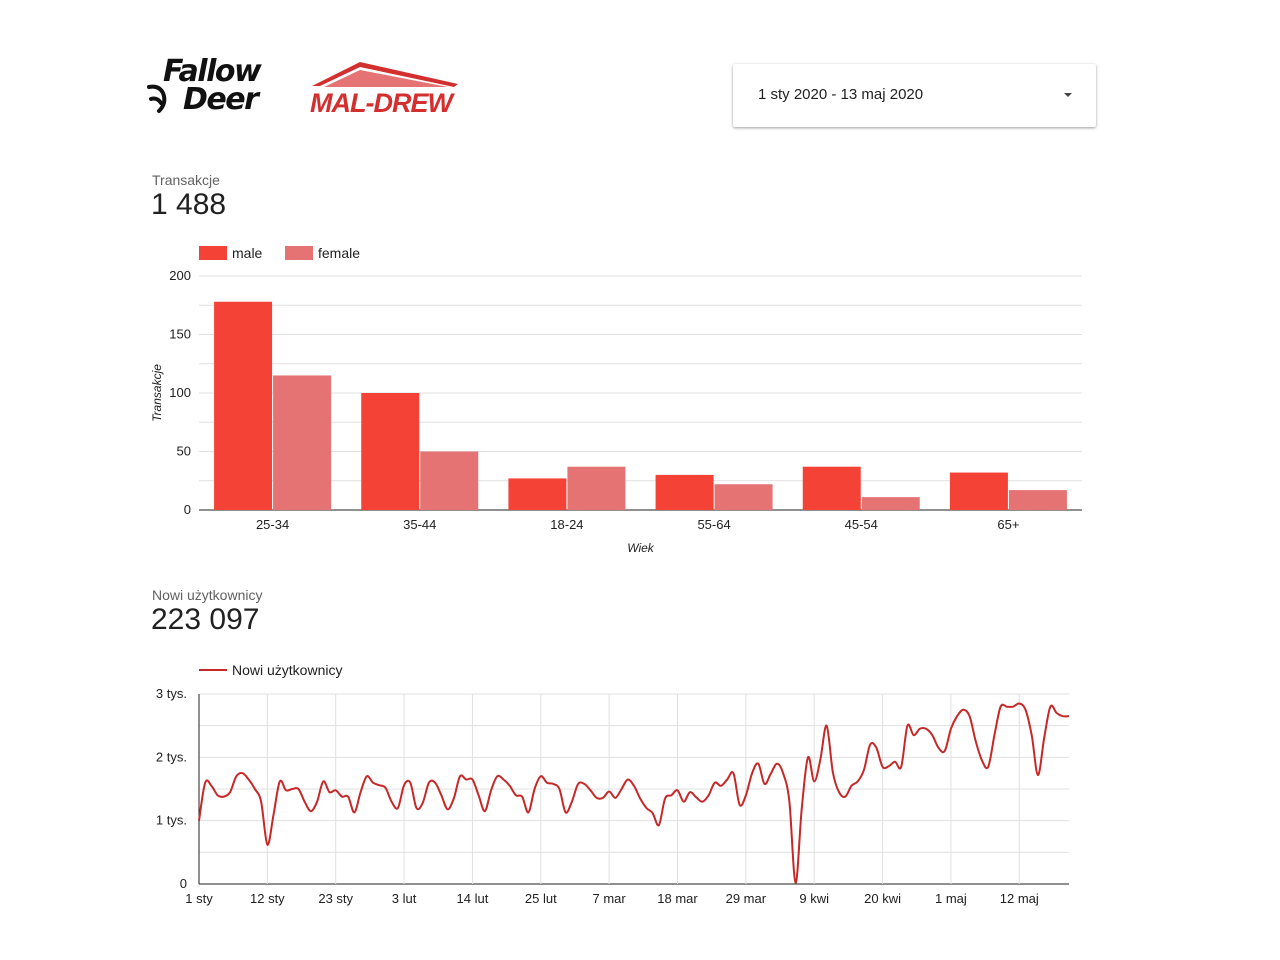  What do you see at coordinates (746, 898) in the screenshot?
I see `x-tick-label: 29 mar` at bounding box center [746, 898].